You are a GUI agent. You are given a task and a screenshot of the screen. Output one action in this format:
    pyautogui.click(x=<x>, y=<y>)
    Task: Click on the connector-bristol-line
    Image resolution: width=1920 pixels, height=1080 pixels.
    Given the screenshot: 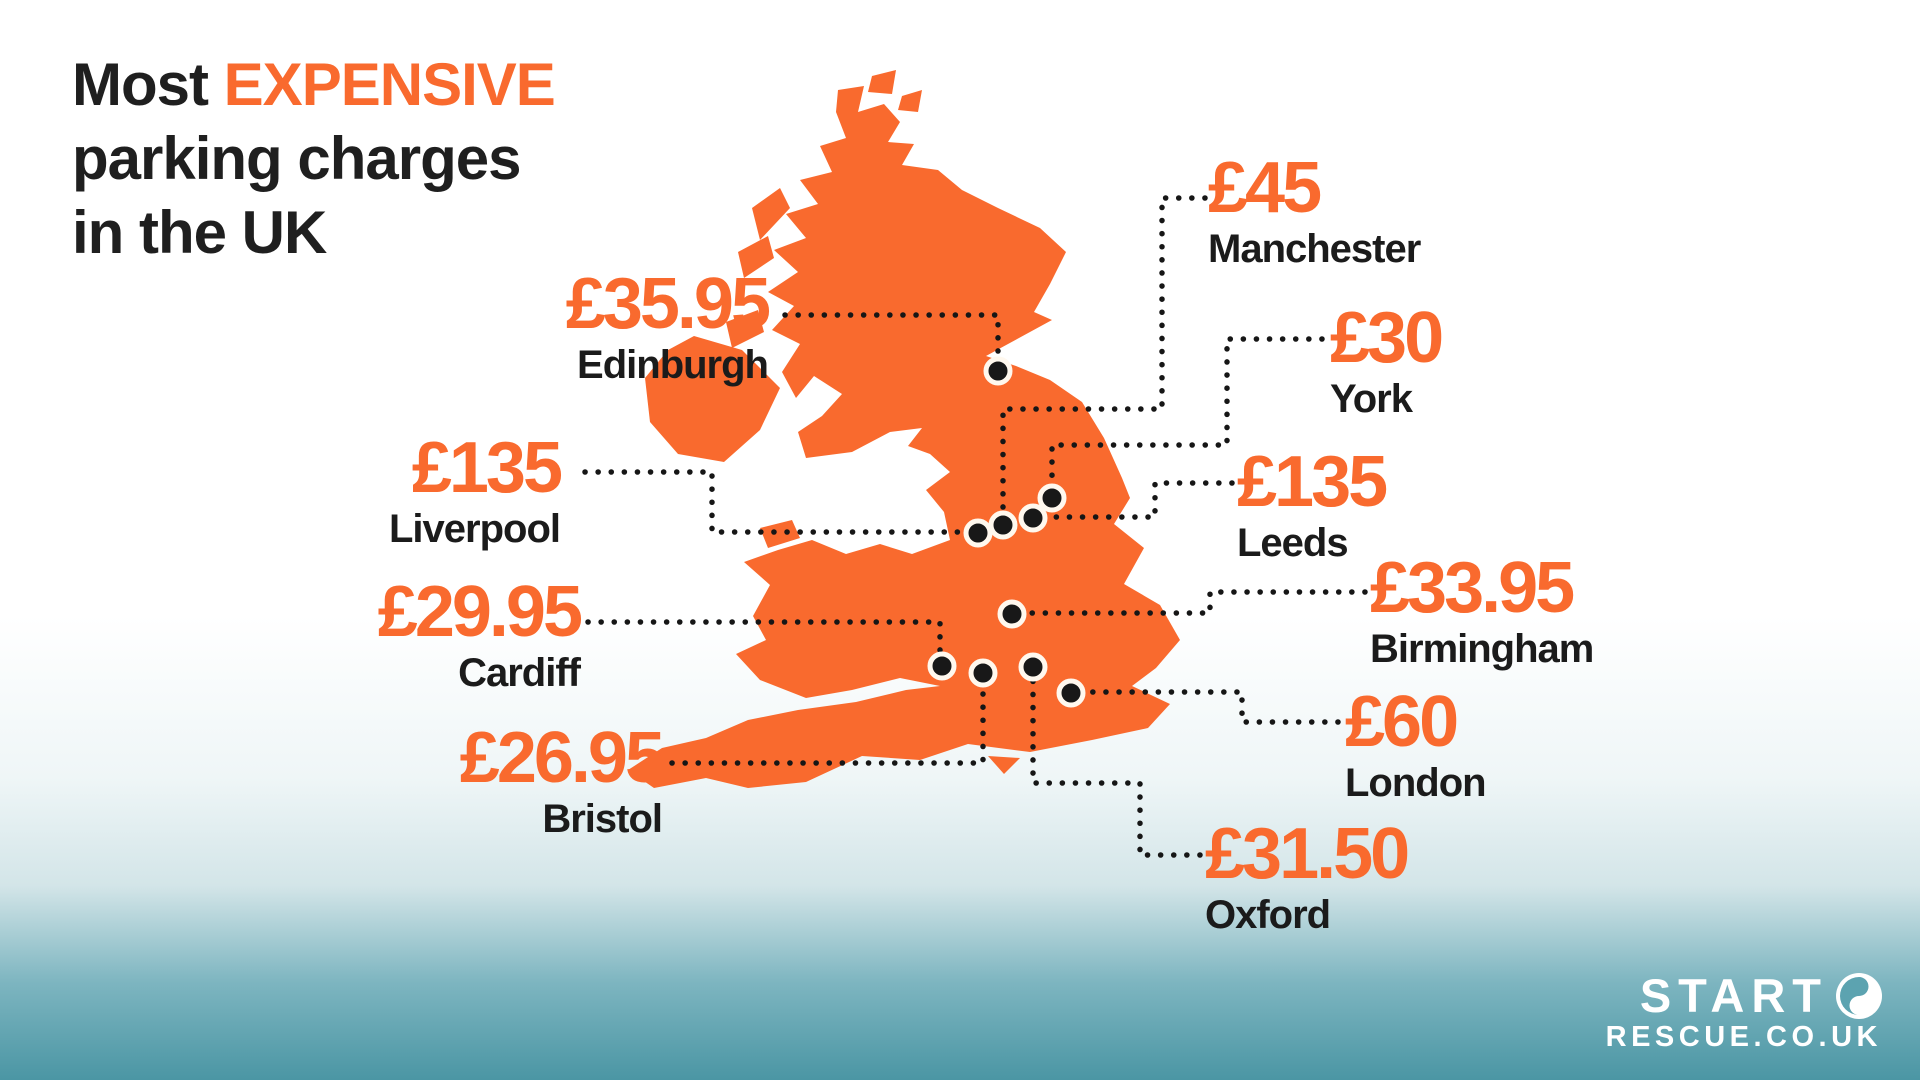 What is the action you would take?
    pyautogui.click(x=827, y=721)
    